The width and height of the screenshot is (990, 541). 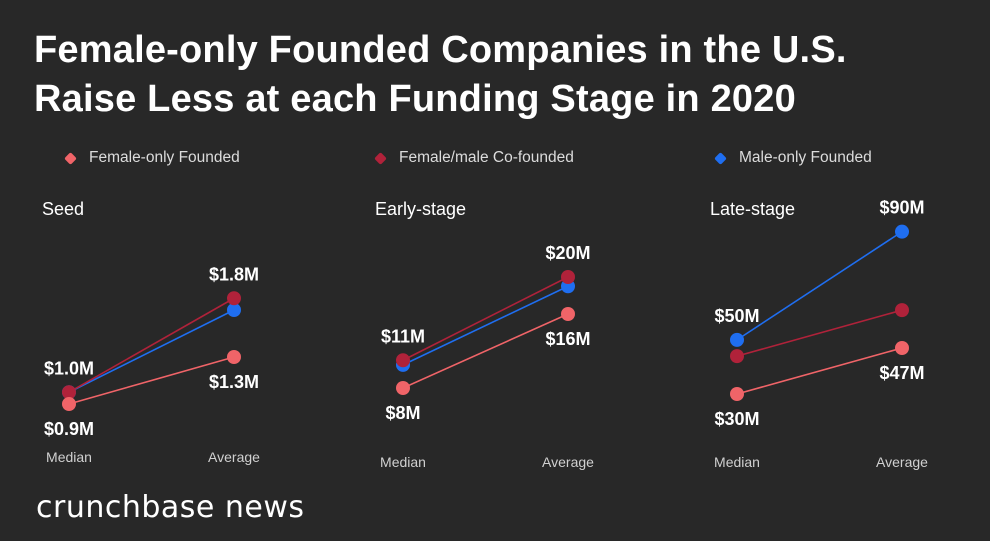 I want to click on data-label: $8M, so click(x=402, y=413).